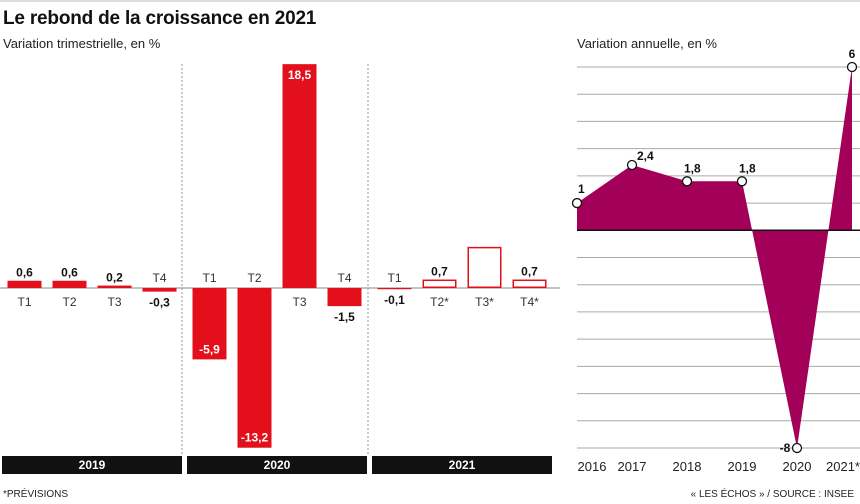 The image size is (860, 504). I want to click on annual-value-label: 2,4, so click(645, 156).